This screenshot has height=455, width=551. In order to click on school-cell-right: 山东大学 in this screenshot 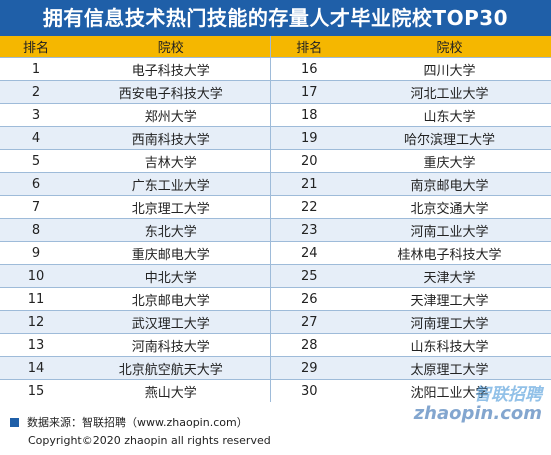, I will do `click(449, 115)`.